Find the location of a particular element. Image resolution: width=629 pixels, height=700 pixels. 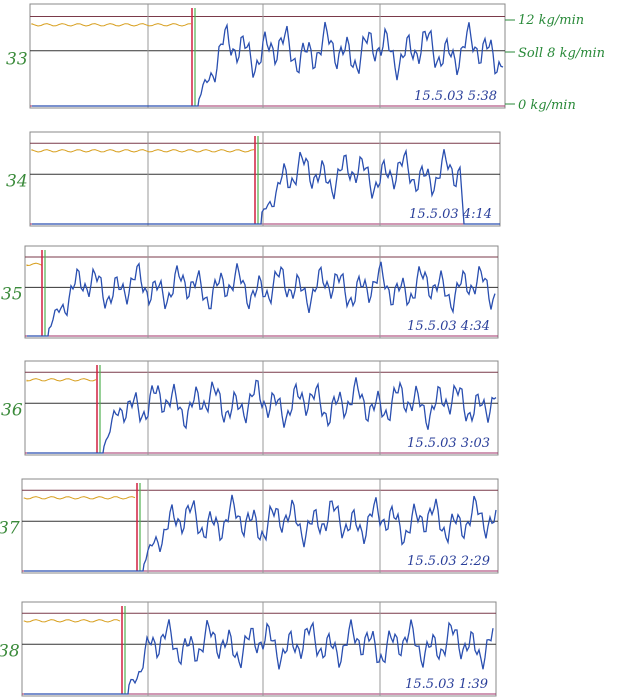

annotations: 12 kg/min Soll 8 kg/min 0 kg/min is located at coordinates (555, 63).